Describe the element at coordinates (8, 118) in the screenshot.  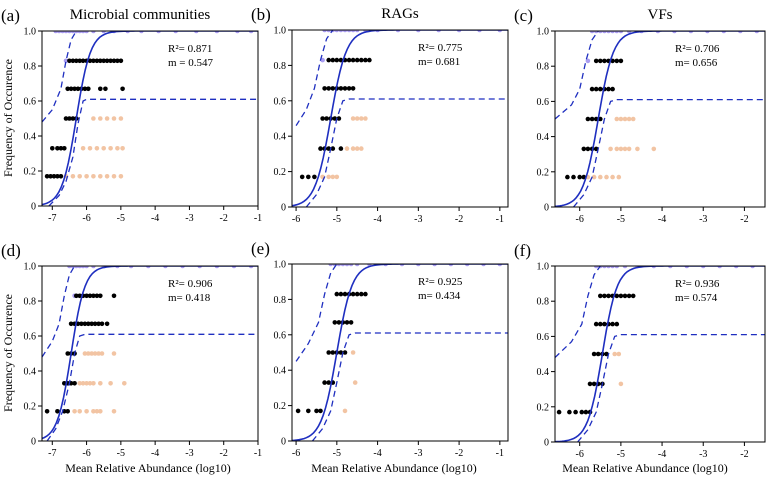
I see `y-axis-label-top: Frequency of Occurence` at that location.